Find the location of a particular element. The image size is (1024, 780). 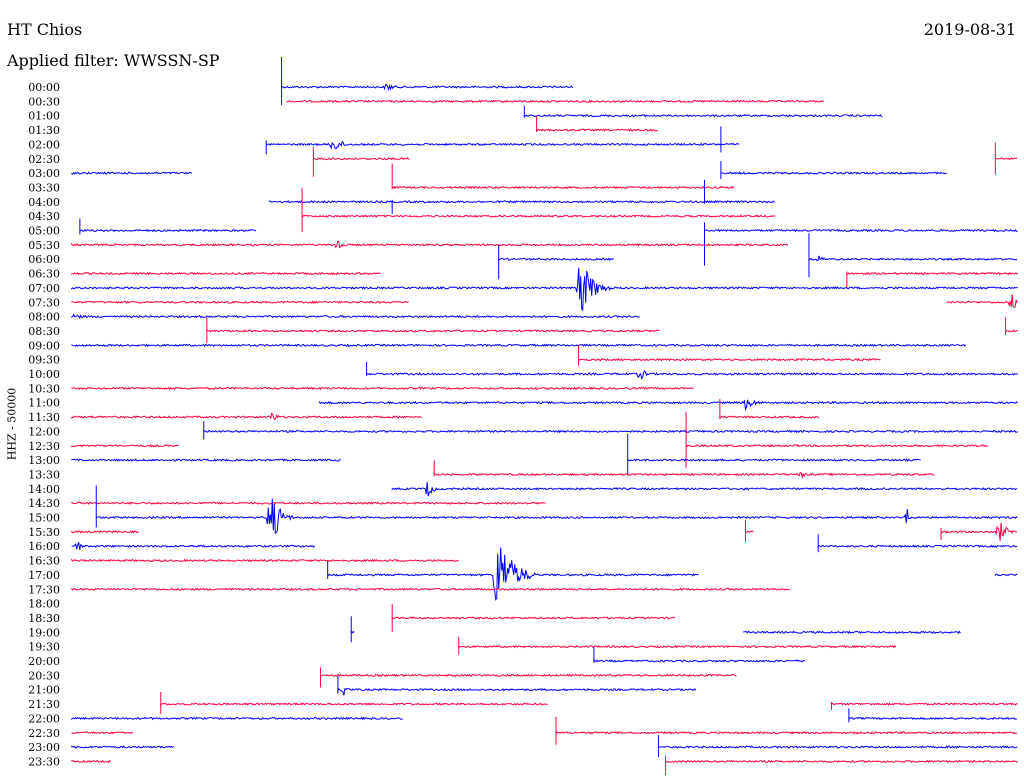

time-label: 04:30 is located at coordinates (44, 216).